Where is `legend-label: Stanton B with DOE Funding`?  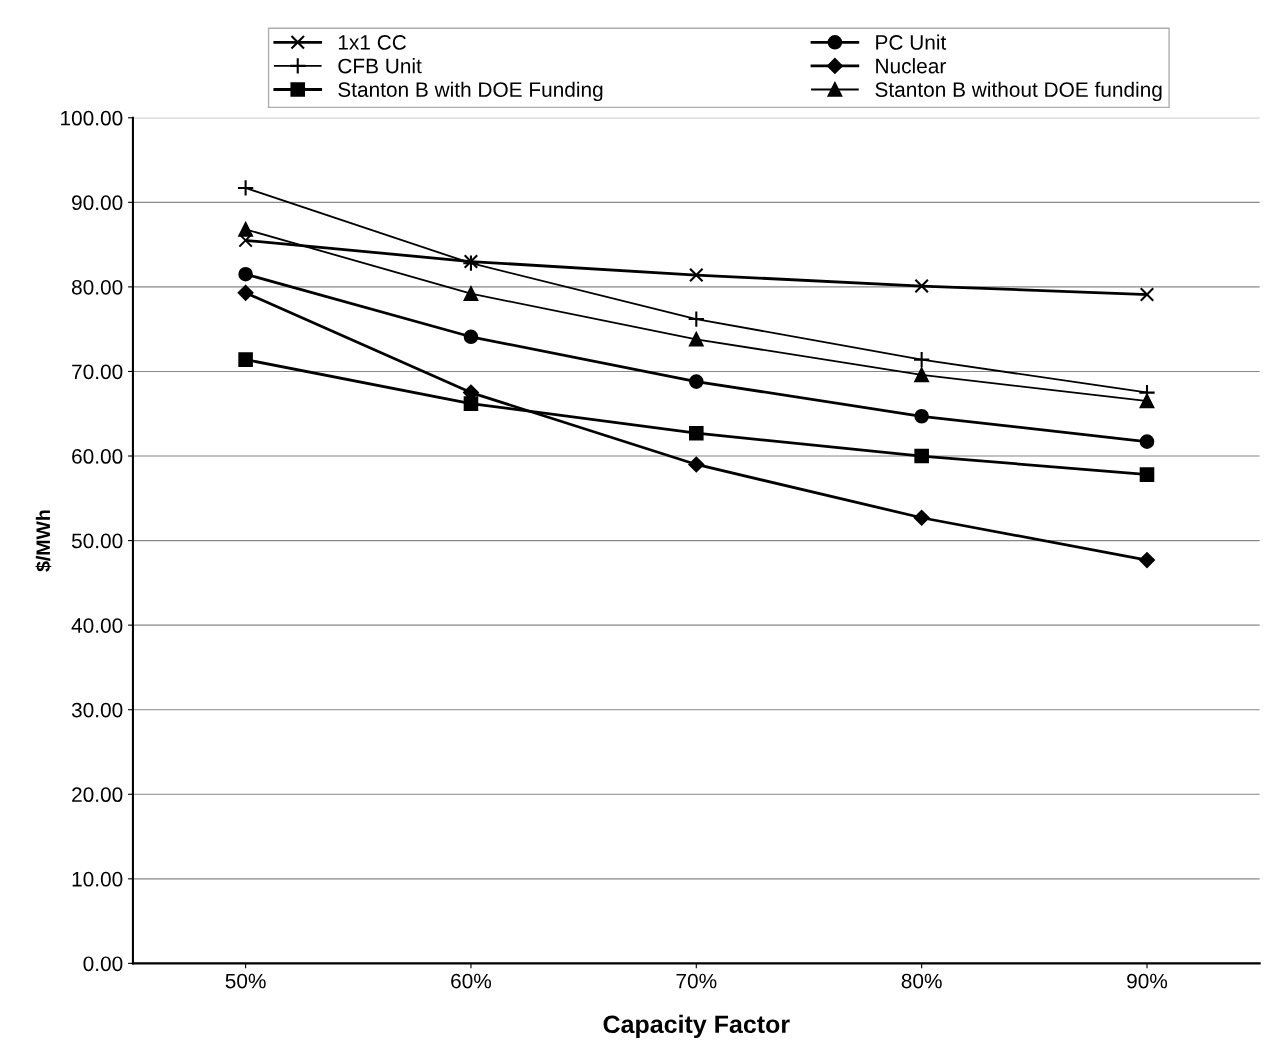
legend-label: Stanton B with DOE Funding is located at coordinates (470, 91).